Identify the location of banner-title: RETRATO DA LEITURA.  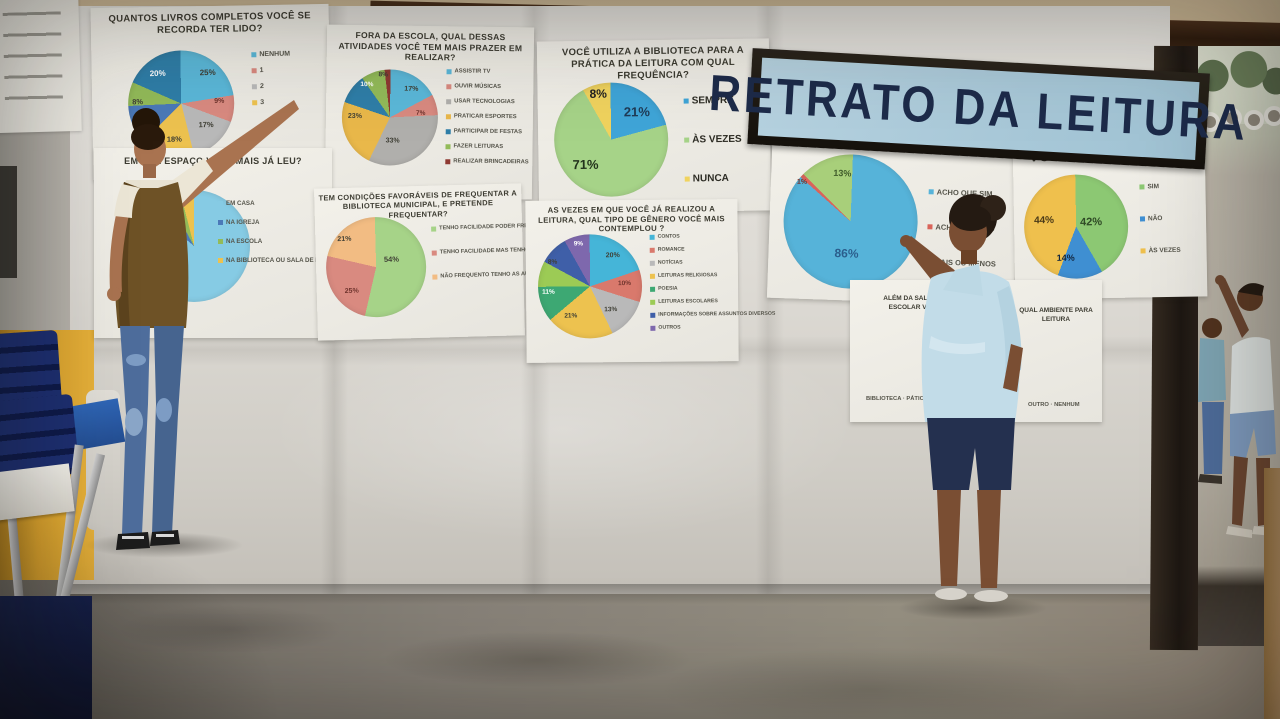
(978, 108).